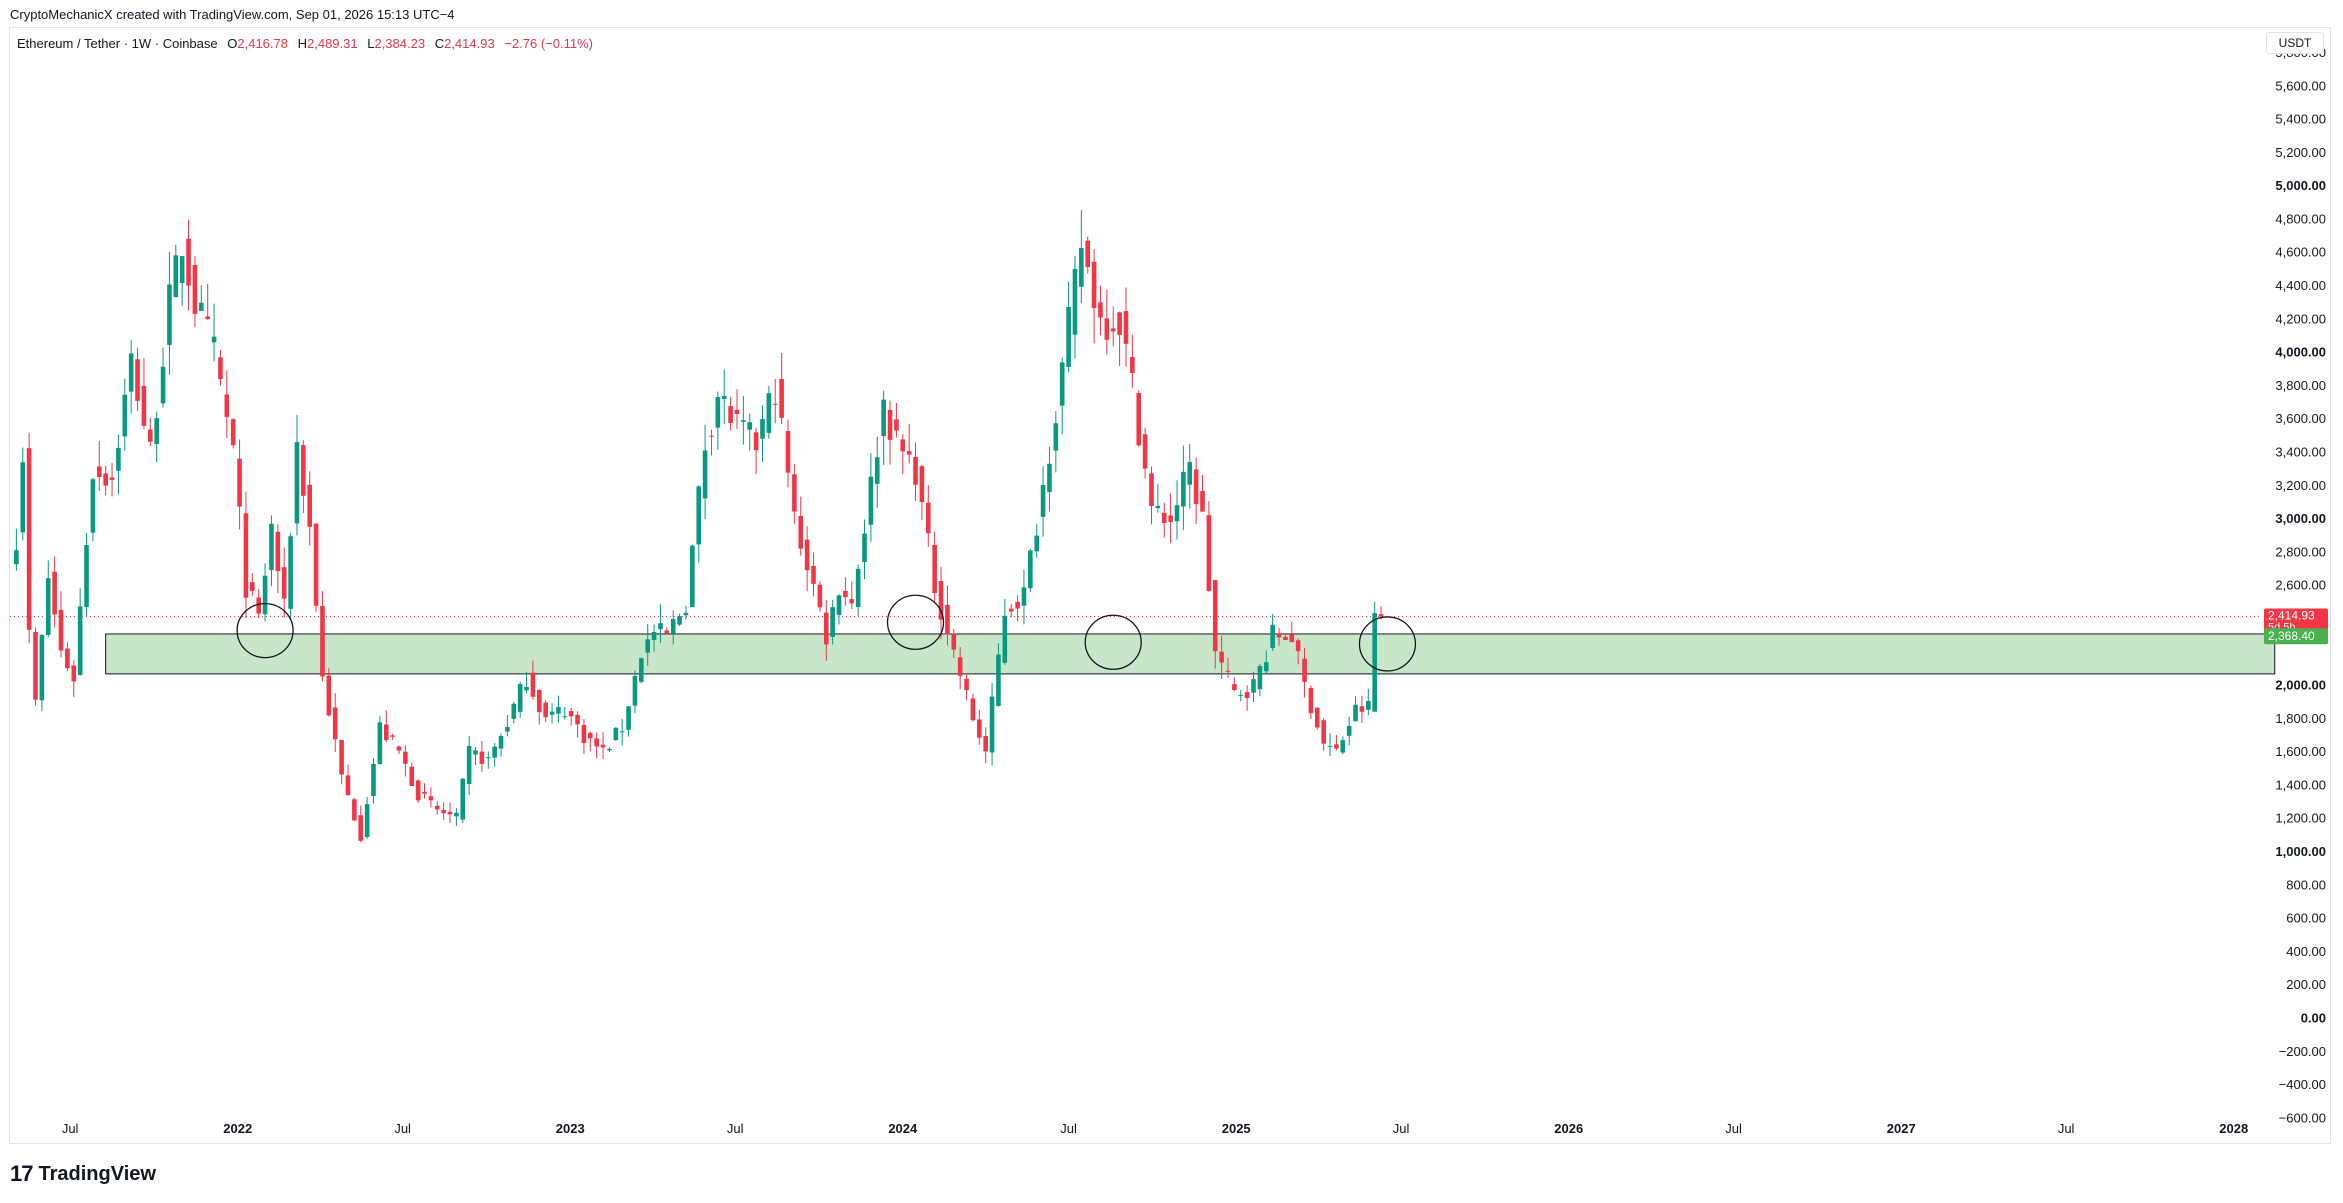  What do you see at coordinates (2296, 636) in the screenshot?
I see `zone-price-badge` at bounding box center [2296, 636].